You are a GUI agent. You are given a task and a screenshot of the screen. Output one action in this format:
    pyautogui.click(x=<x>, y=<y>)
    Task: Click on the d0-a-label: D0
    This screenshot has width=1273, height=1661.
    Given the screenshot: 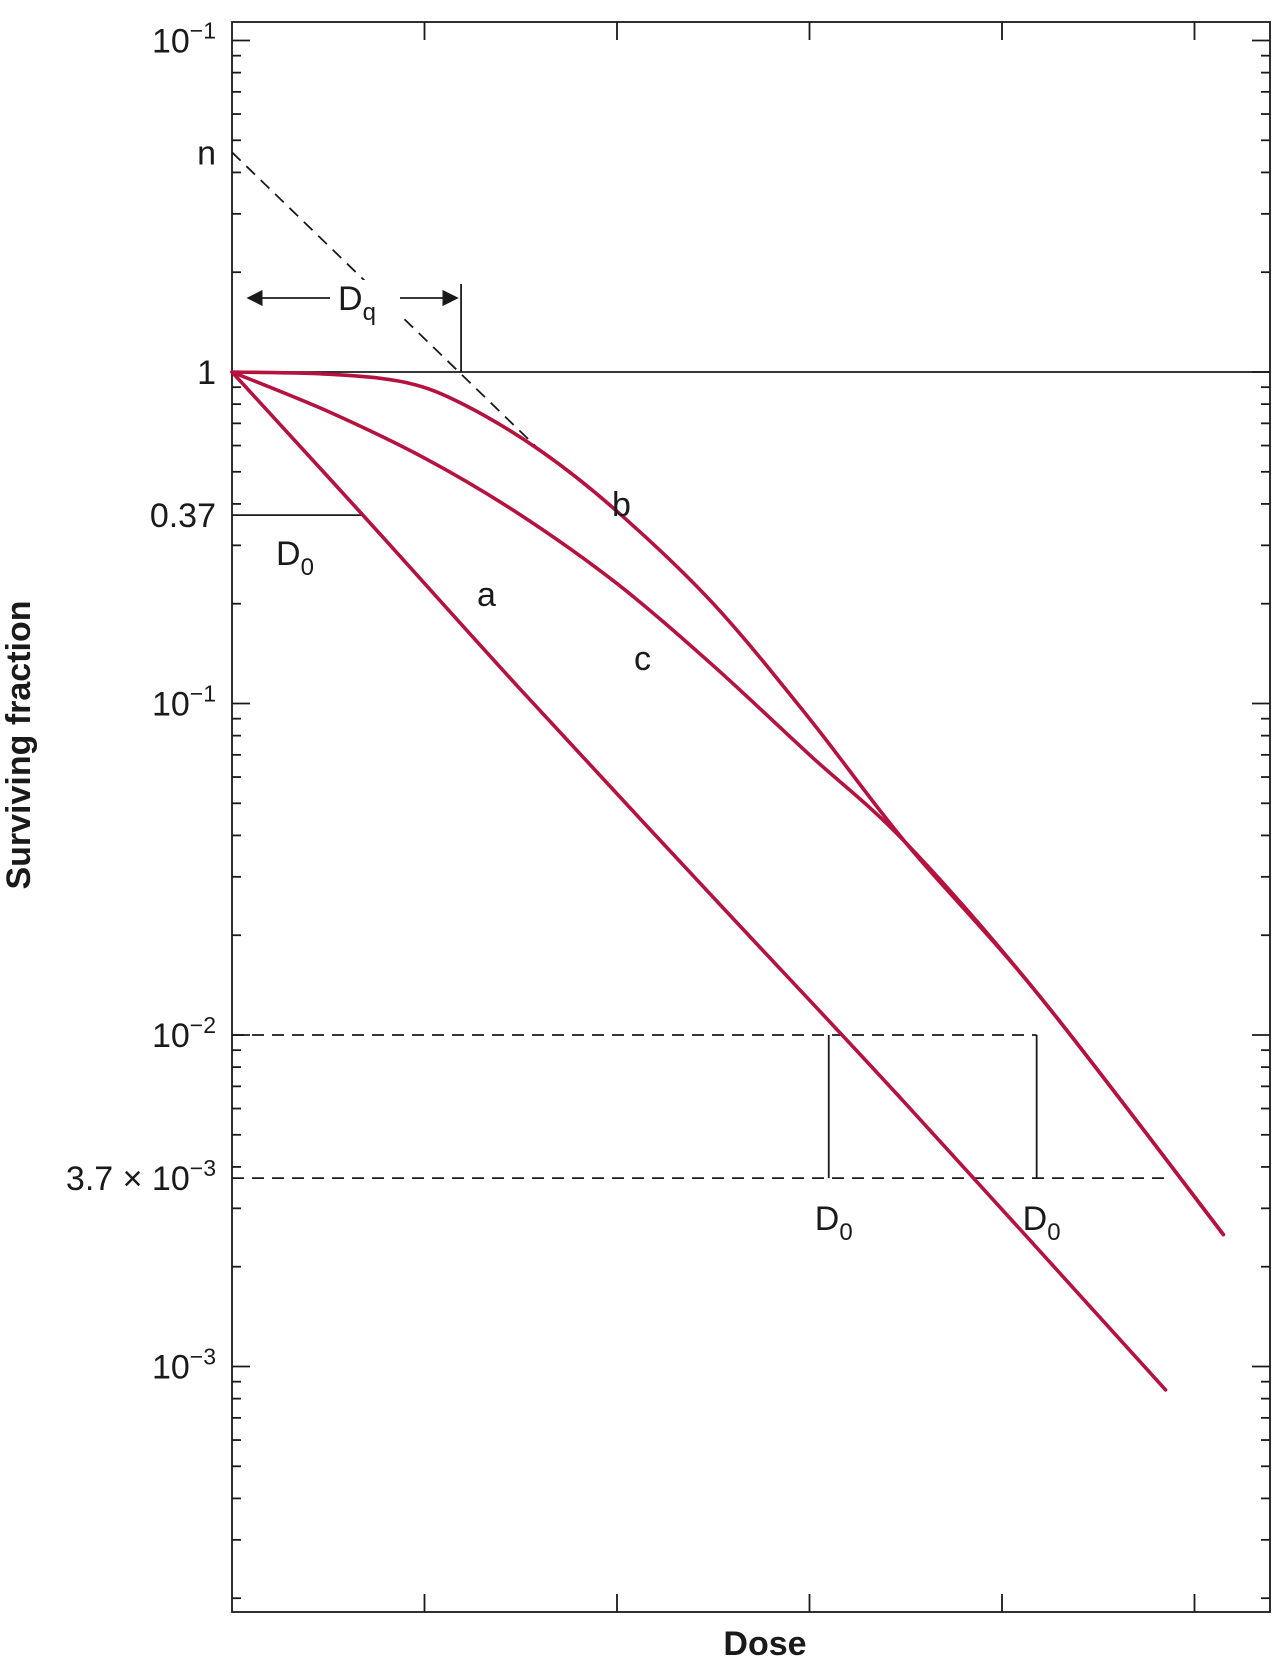 What is the action you would take?
    pyautogui.click(x=834, y=1223)
    